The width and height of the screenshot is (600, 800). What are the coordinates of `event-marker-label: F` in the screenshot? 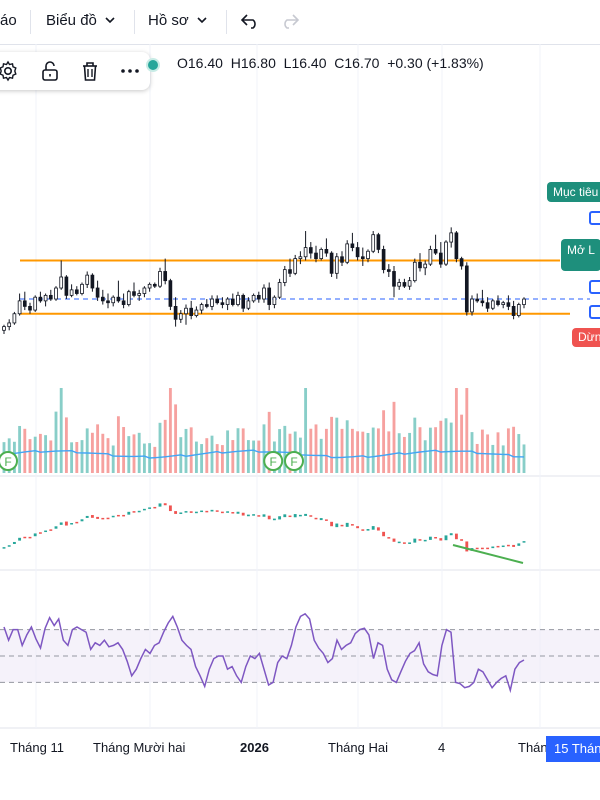 It's located at (293, 462).